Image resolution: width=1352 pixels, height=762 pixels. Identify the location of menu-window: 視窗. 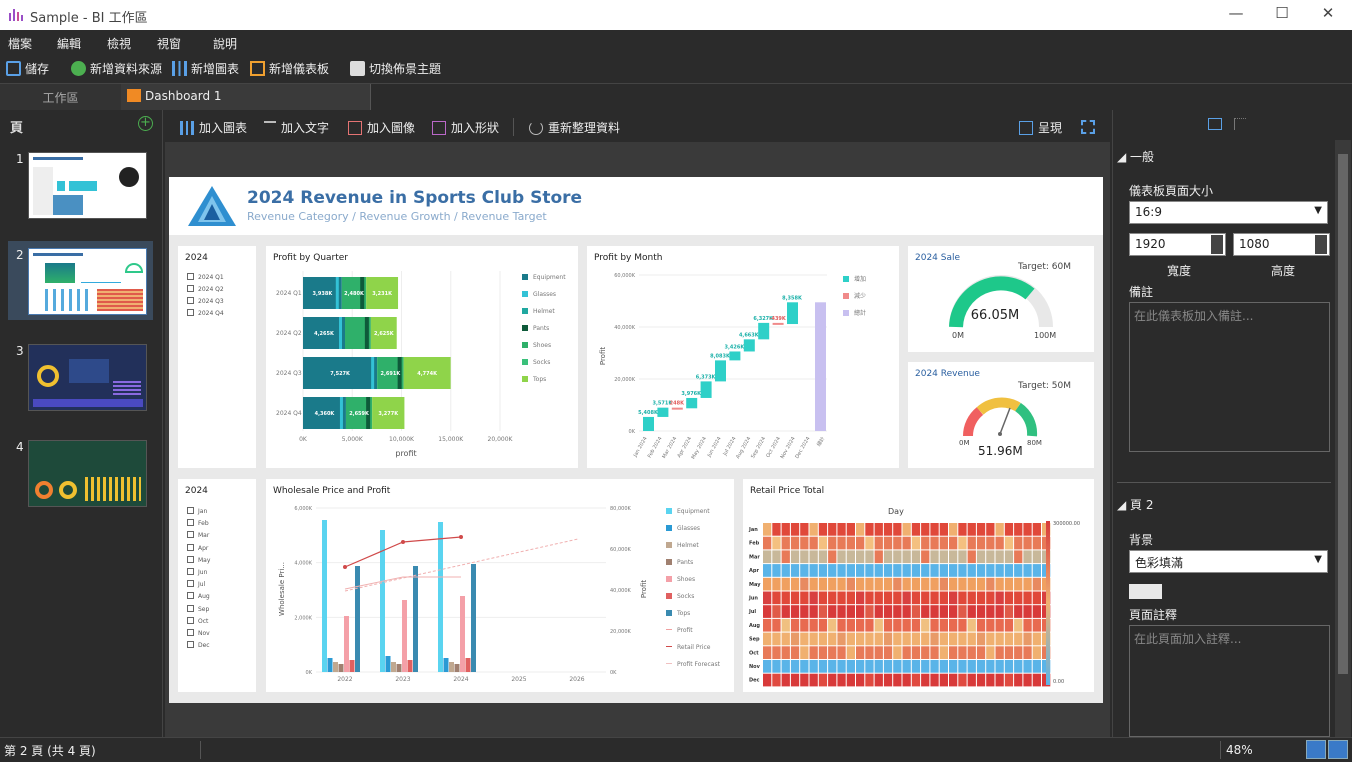
(169, 44).